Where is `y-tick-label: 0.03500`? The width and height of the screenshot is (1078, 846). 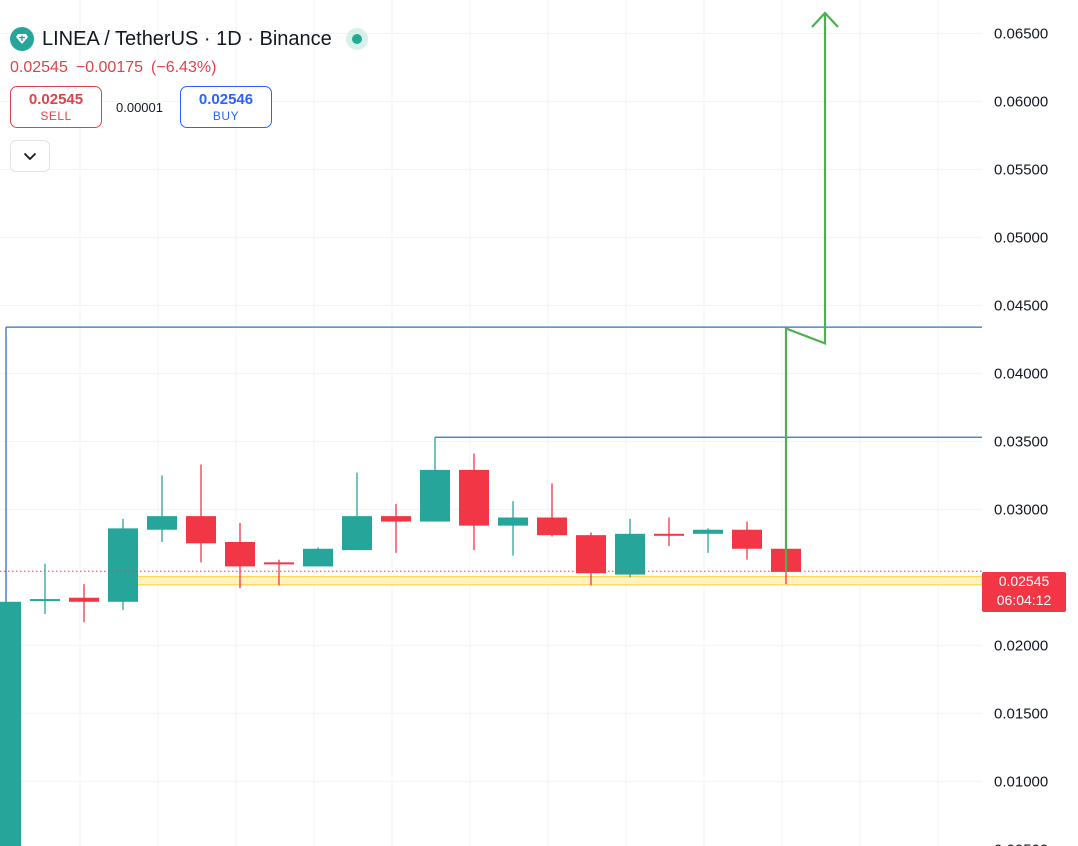 y-tick-label: 0.03500 is located at coordinates (1021, 441).